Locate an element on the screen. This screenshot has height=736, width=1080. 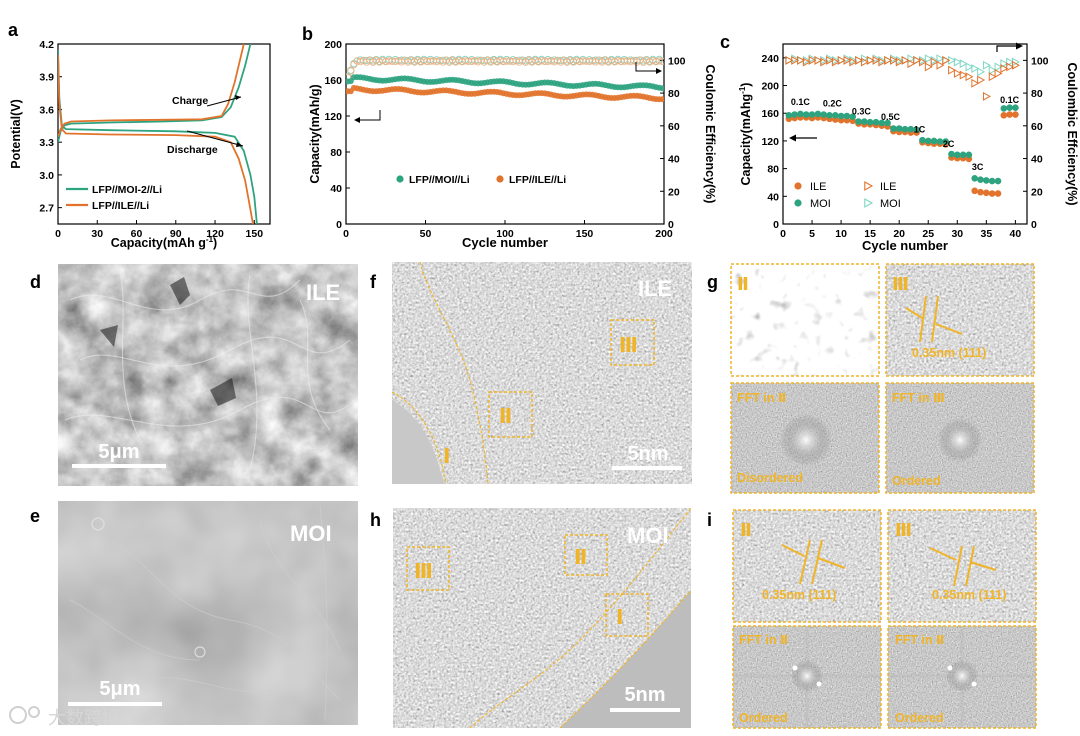
y-tick-label-b-1: 40 is located at coordinates (336, 189).